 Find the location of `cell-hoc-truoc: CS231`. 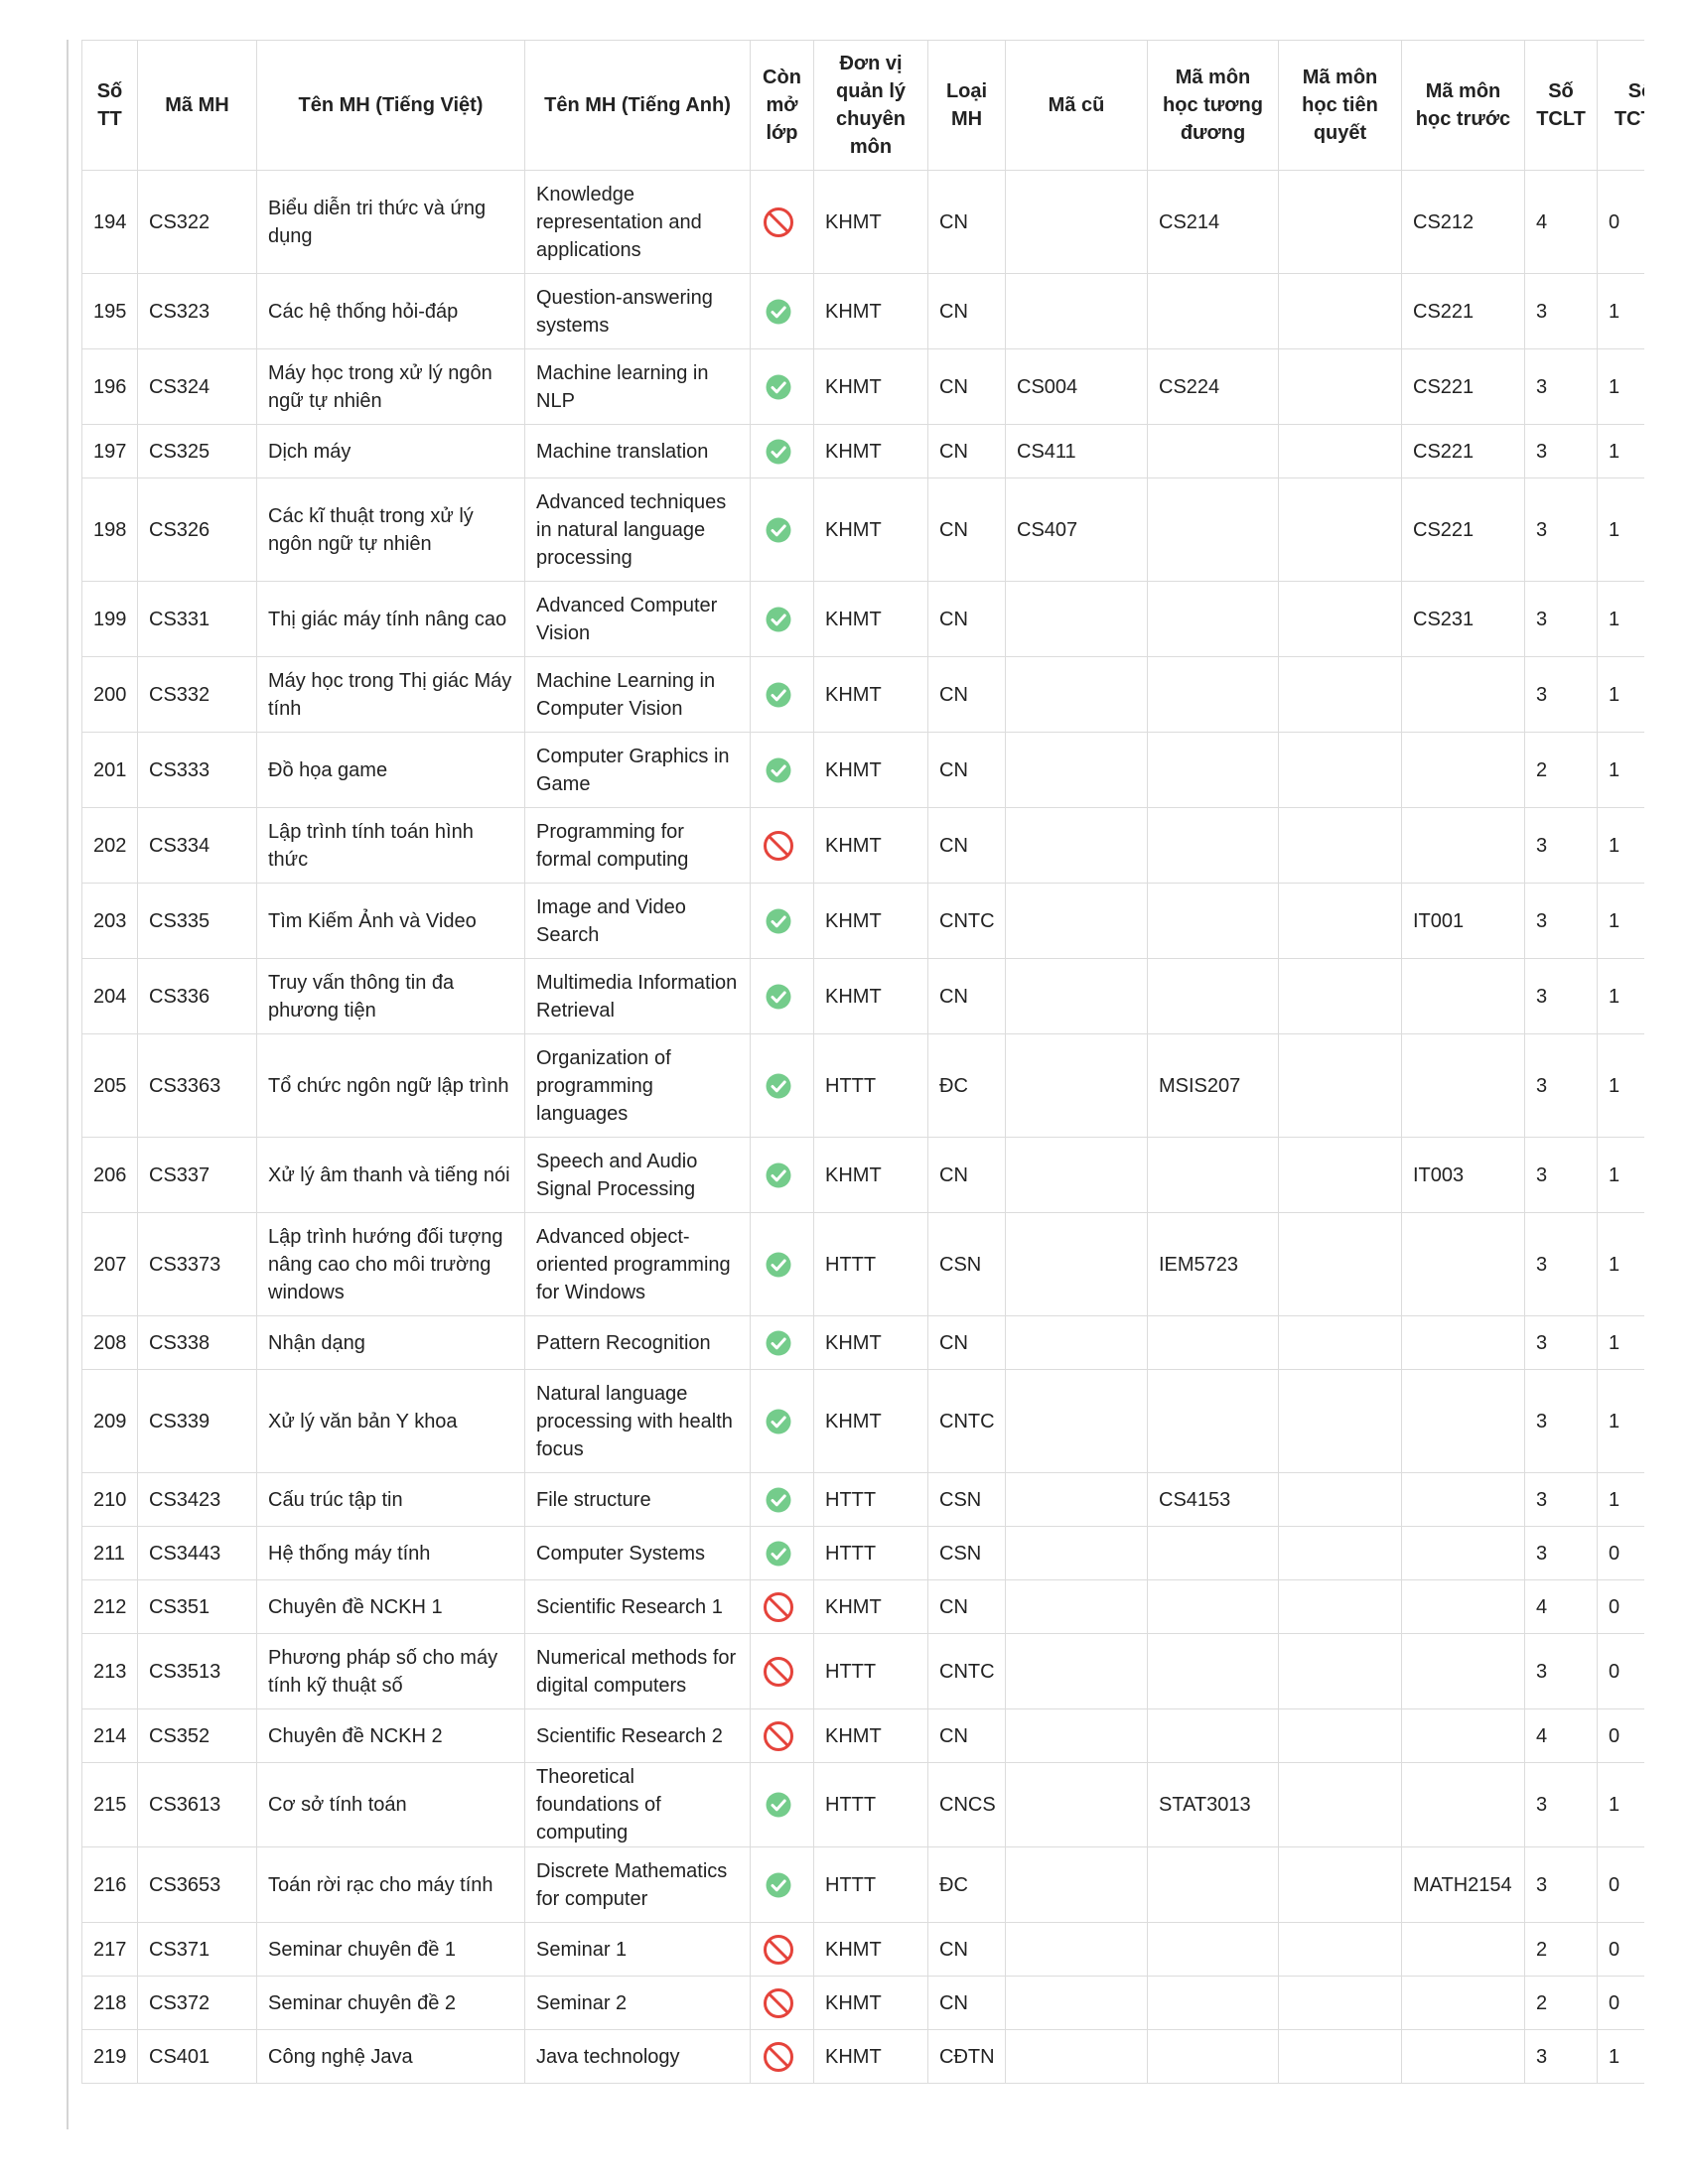

cell-hoc-truoc: CS231 is located at coordinates (1463, 619).